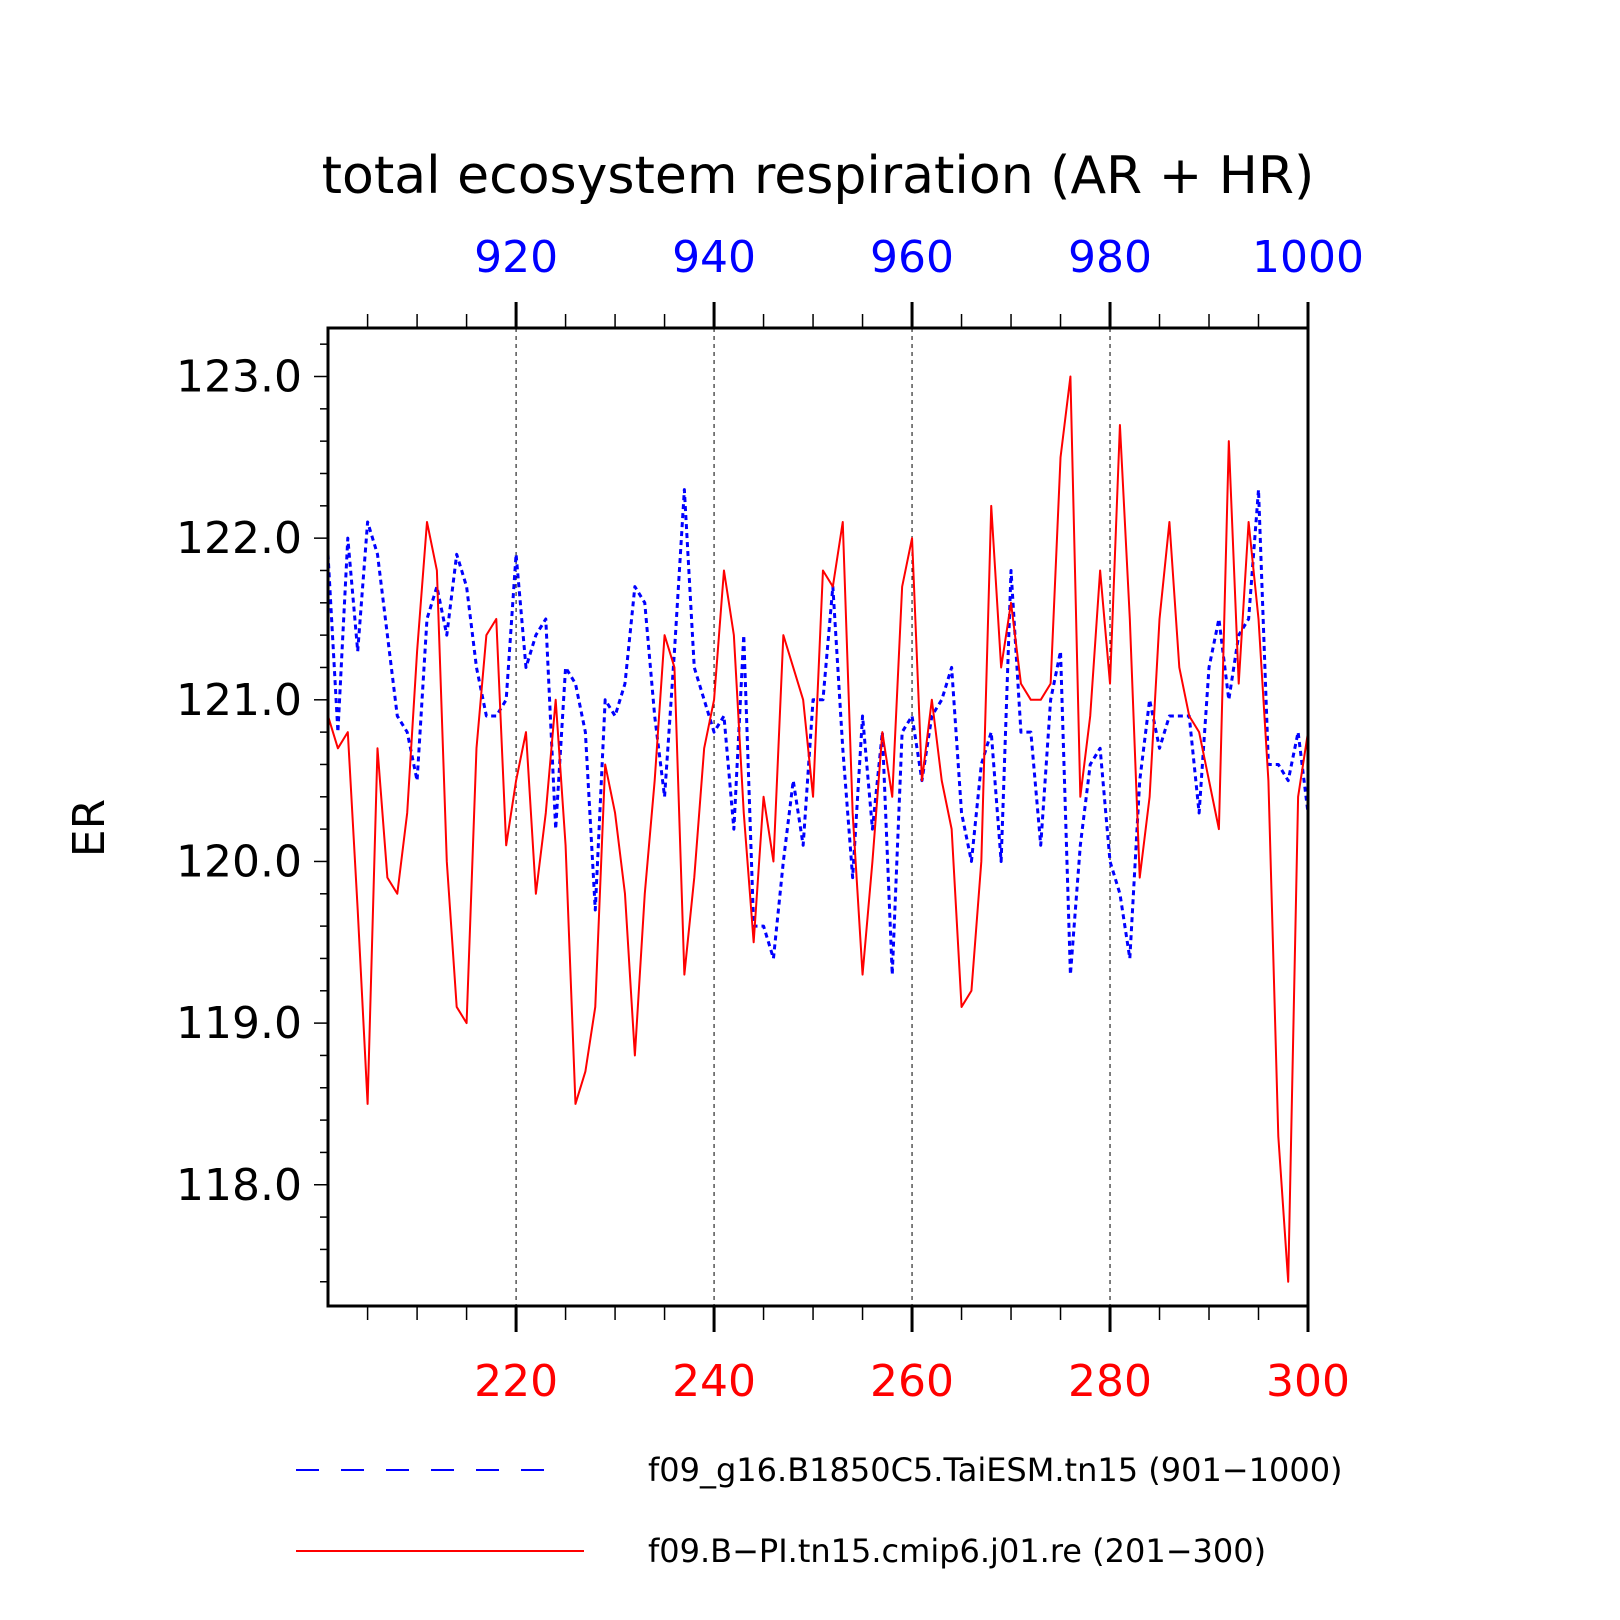 This screenshot has width=1620, height=1620. I want to click on bottom-x-tick-label: 300, so click(1308, 1381).